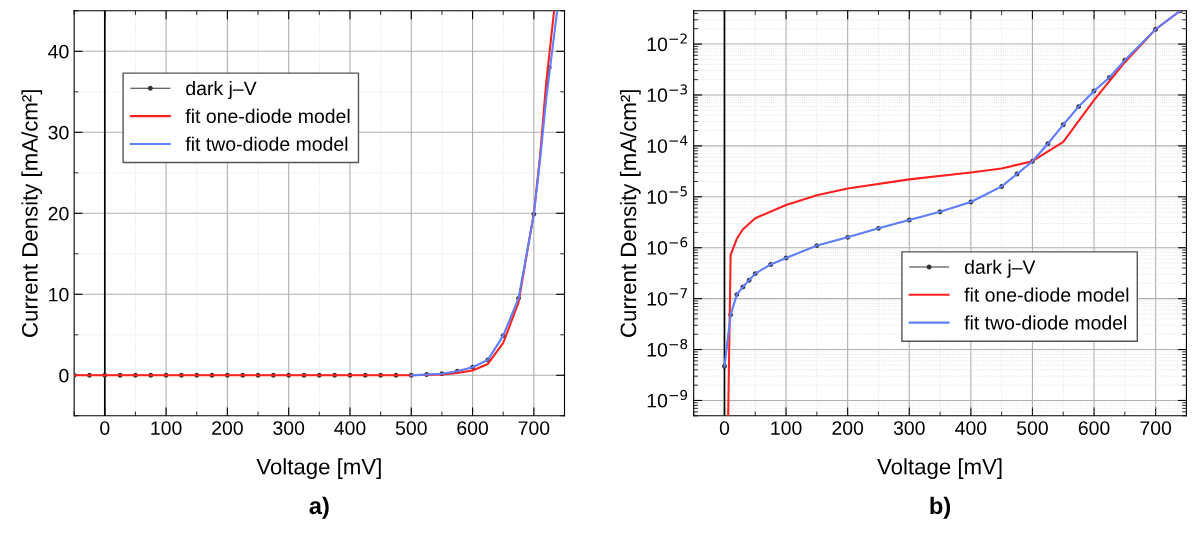 The image size is (1196, 540). Describe the element at coordinates (667, 195) in the screenshot. I see `y-tick-label: 10$^{−5}$` at that location.